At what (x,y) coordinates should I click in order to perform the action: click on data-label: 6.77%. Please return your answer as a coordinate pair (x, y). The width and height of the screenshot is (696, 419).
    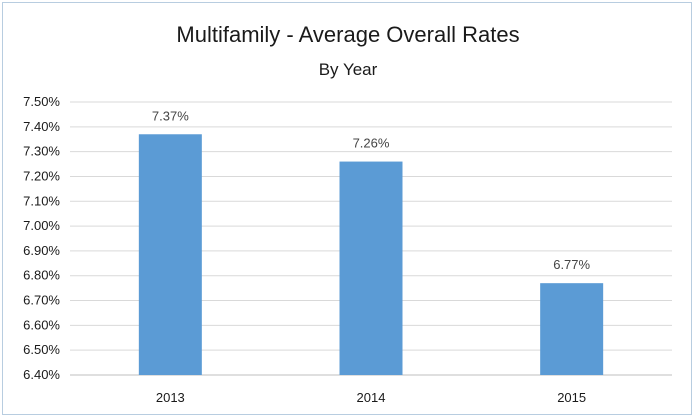
    Looking at the image, I should click on (571, 264).